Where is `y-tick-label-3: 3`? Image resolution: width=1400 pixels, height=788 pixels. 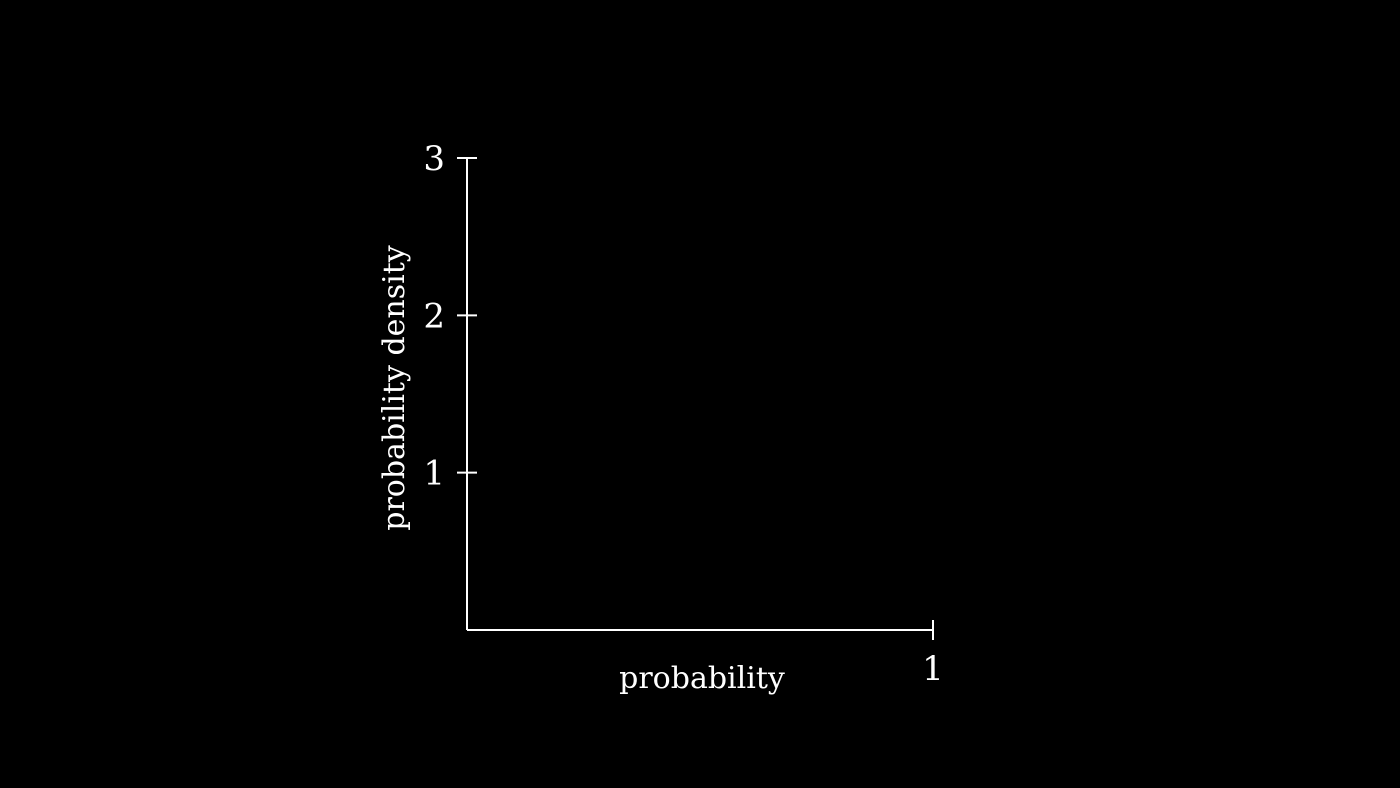
y-tick-label-3: 3 is located at coordinates (434, 159).